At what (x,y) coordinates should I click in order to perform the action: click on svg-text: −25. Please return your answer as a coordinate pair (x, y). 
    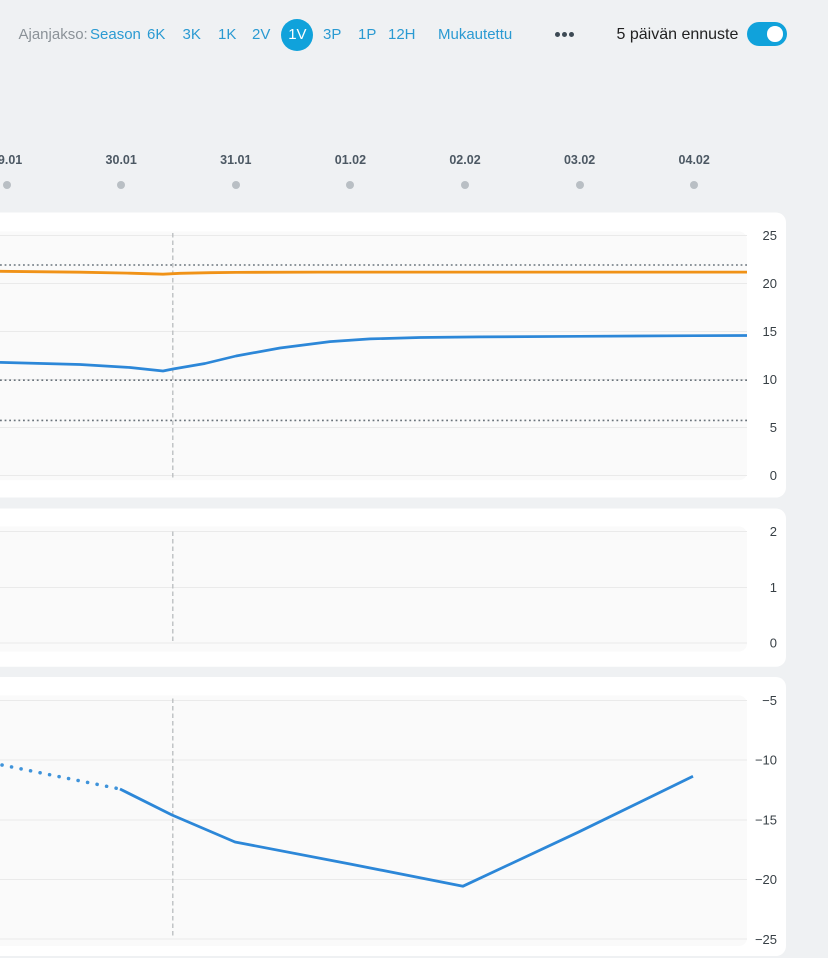
    Looking at the image, I should click on (766, 939).